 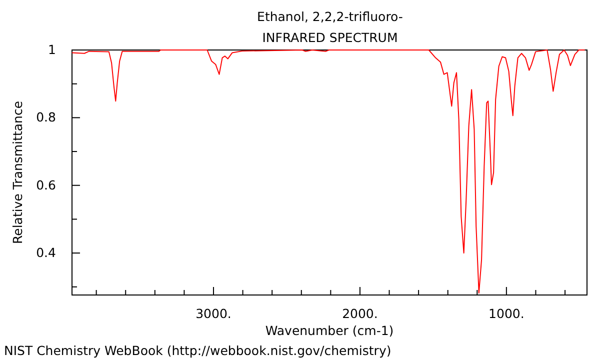 What do you see at coordinates (329, 330) in the screenshot?
I see `x-axis-title: Wavenumber (cm-1)` at bounding box center [329, 330].